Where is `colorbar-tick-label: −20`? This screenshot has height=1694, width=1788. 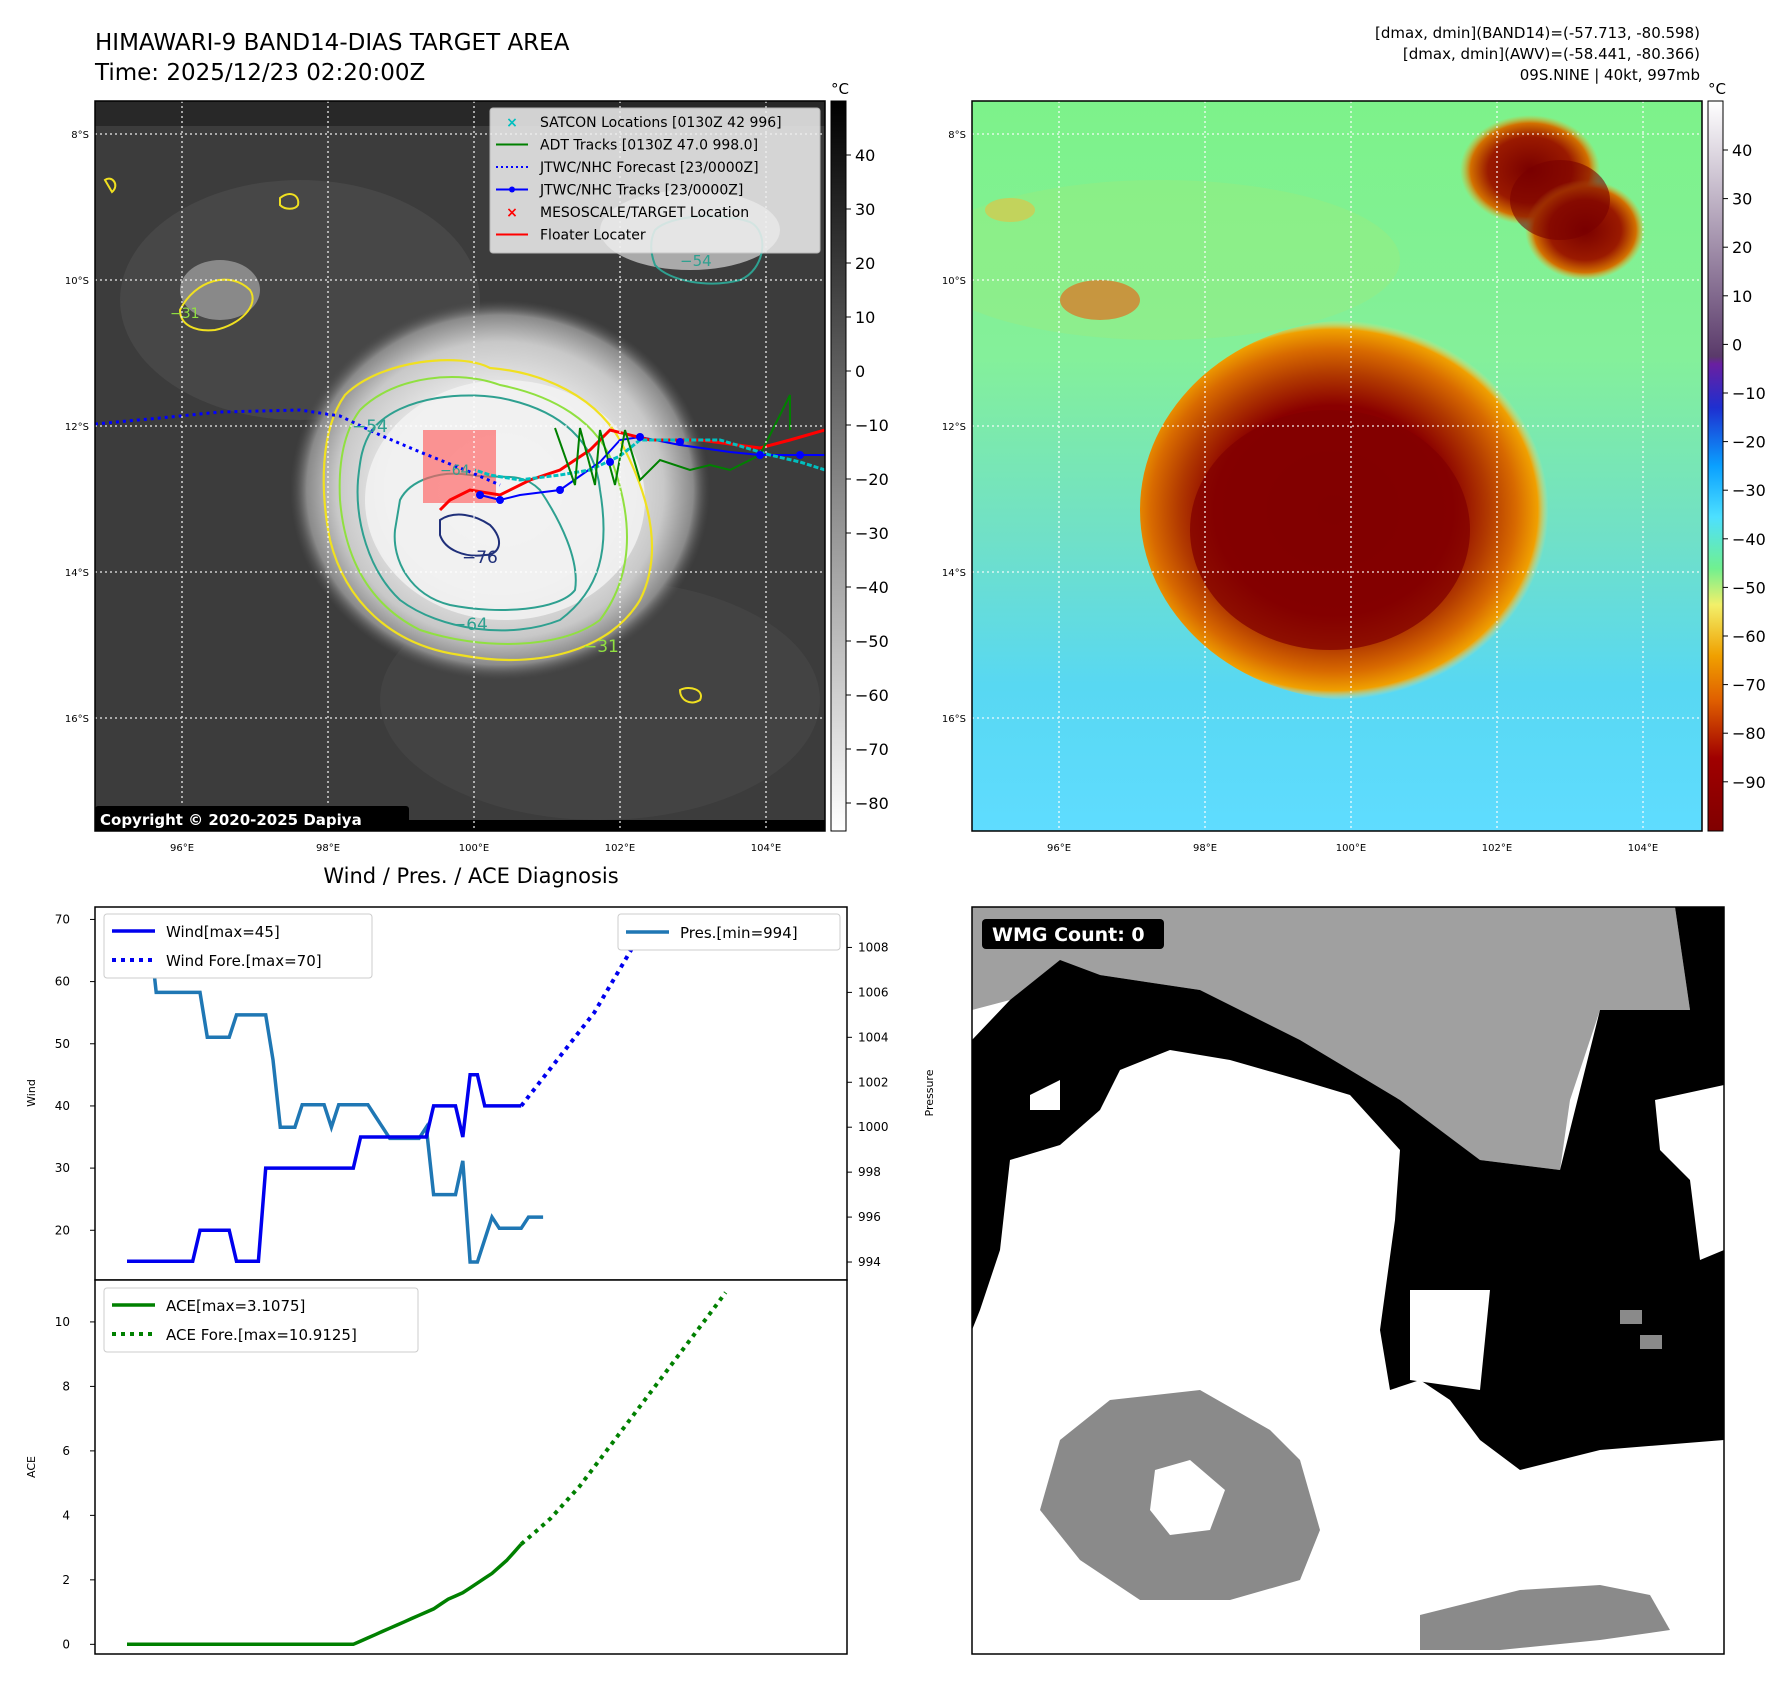 colorbar-tick-label: −20 is located at coordinates (1749, 442).